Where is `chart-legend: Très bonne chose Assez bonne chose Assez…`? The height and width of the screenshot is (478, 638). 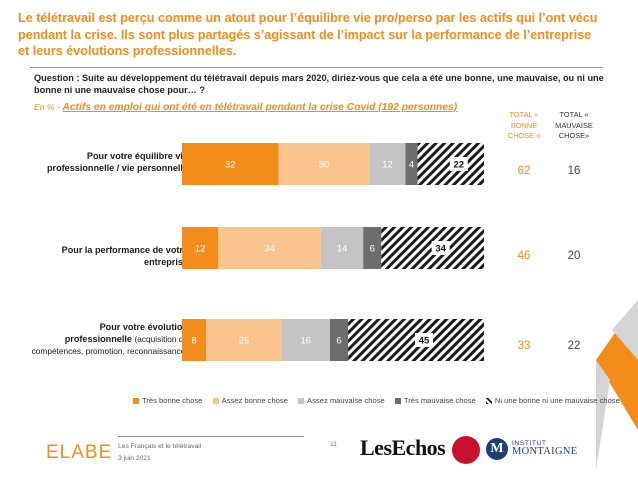
chart-legend: Très bonne chose Assez bonne chose Assez… is located at coordinates (380, 400).